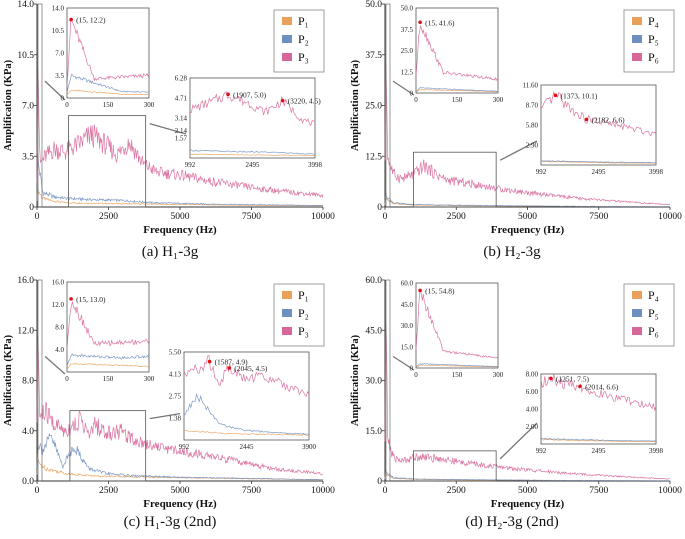 This screenshot has width=685, height=539. What do you see at coordinates (528, 230) in the screenshot?
I see `x-axis-title: Frequency (Hz)` at bounding box center [528, 230].